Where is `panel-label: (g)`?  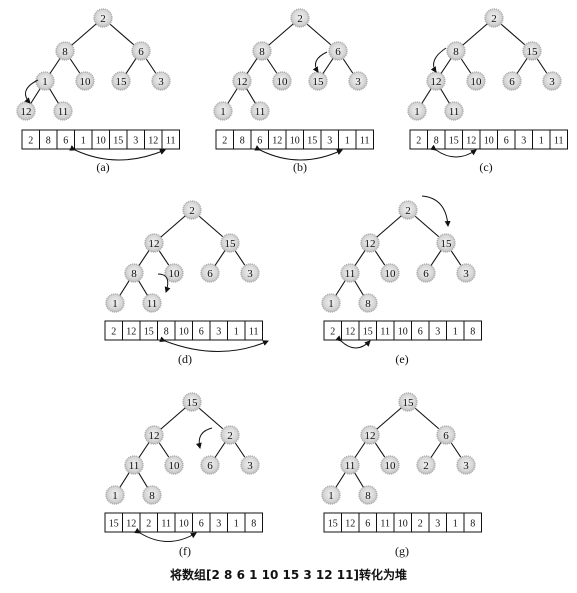
panel-label: (g) is located at coordinates (402, 551).